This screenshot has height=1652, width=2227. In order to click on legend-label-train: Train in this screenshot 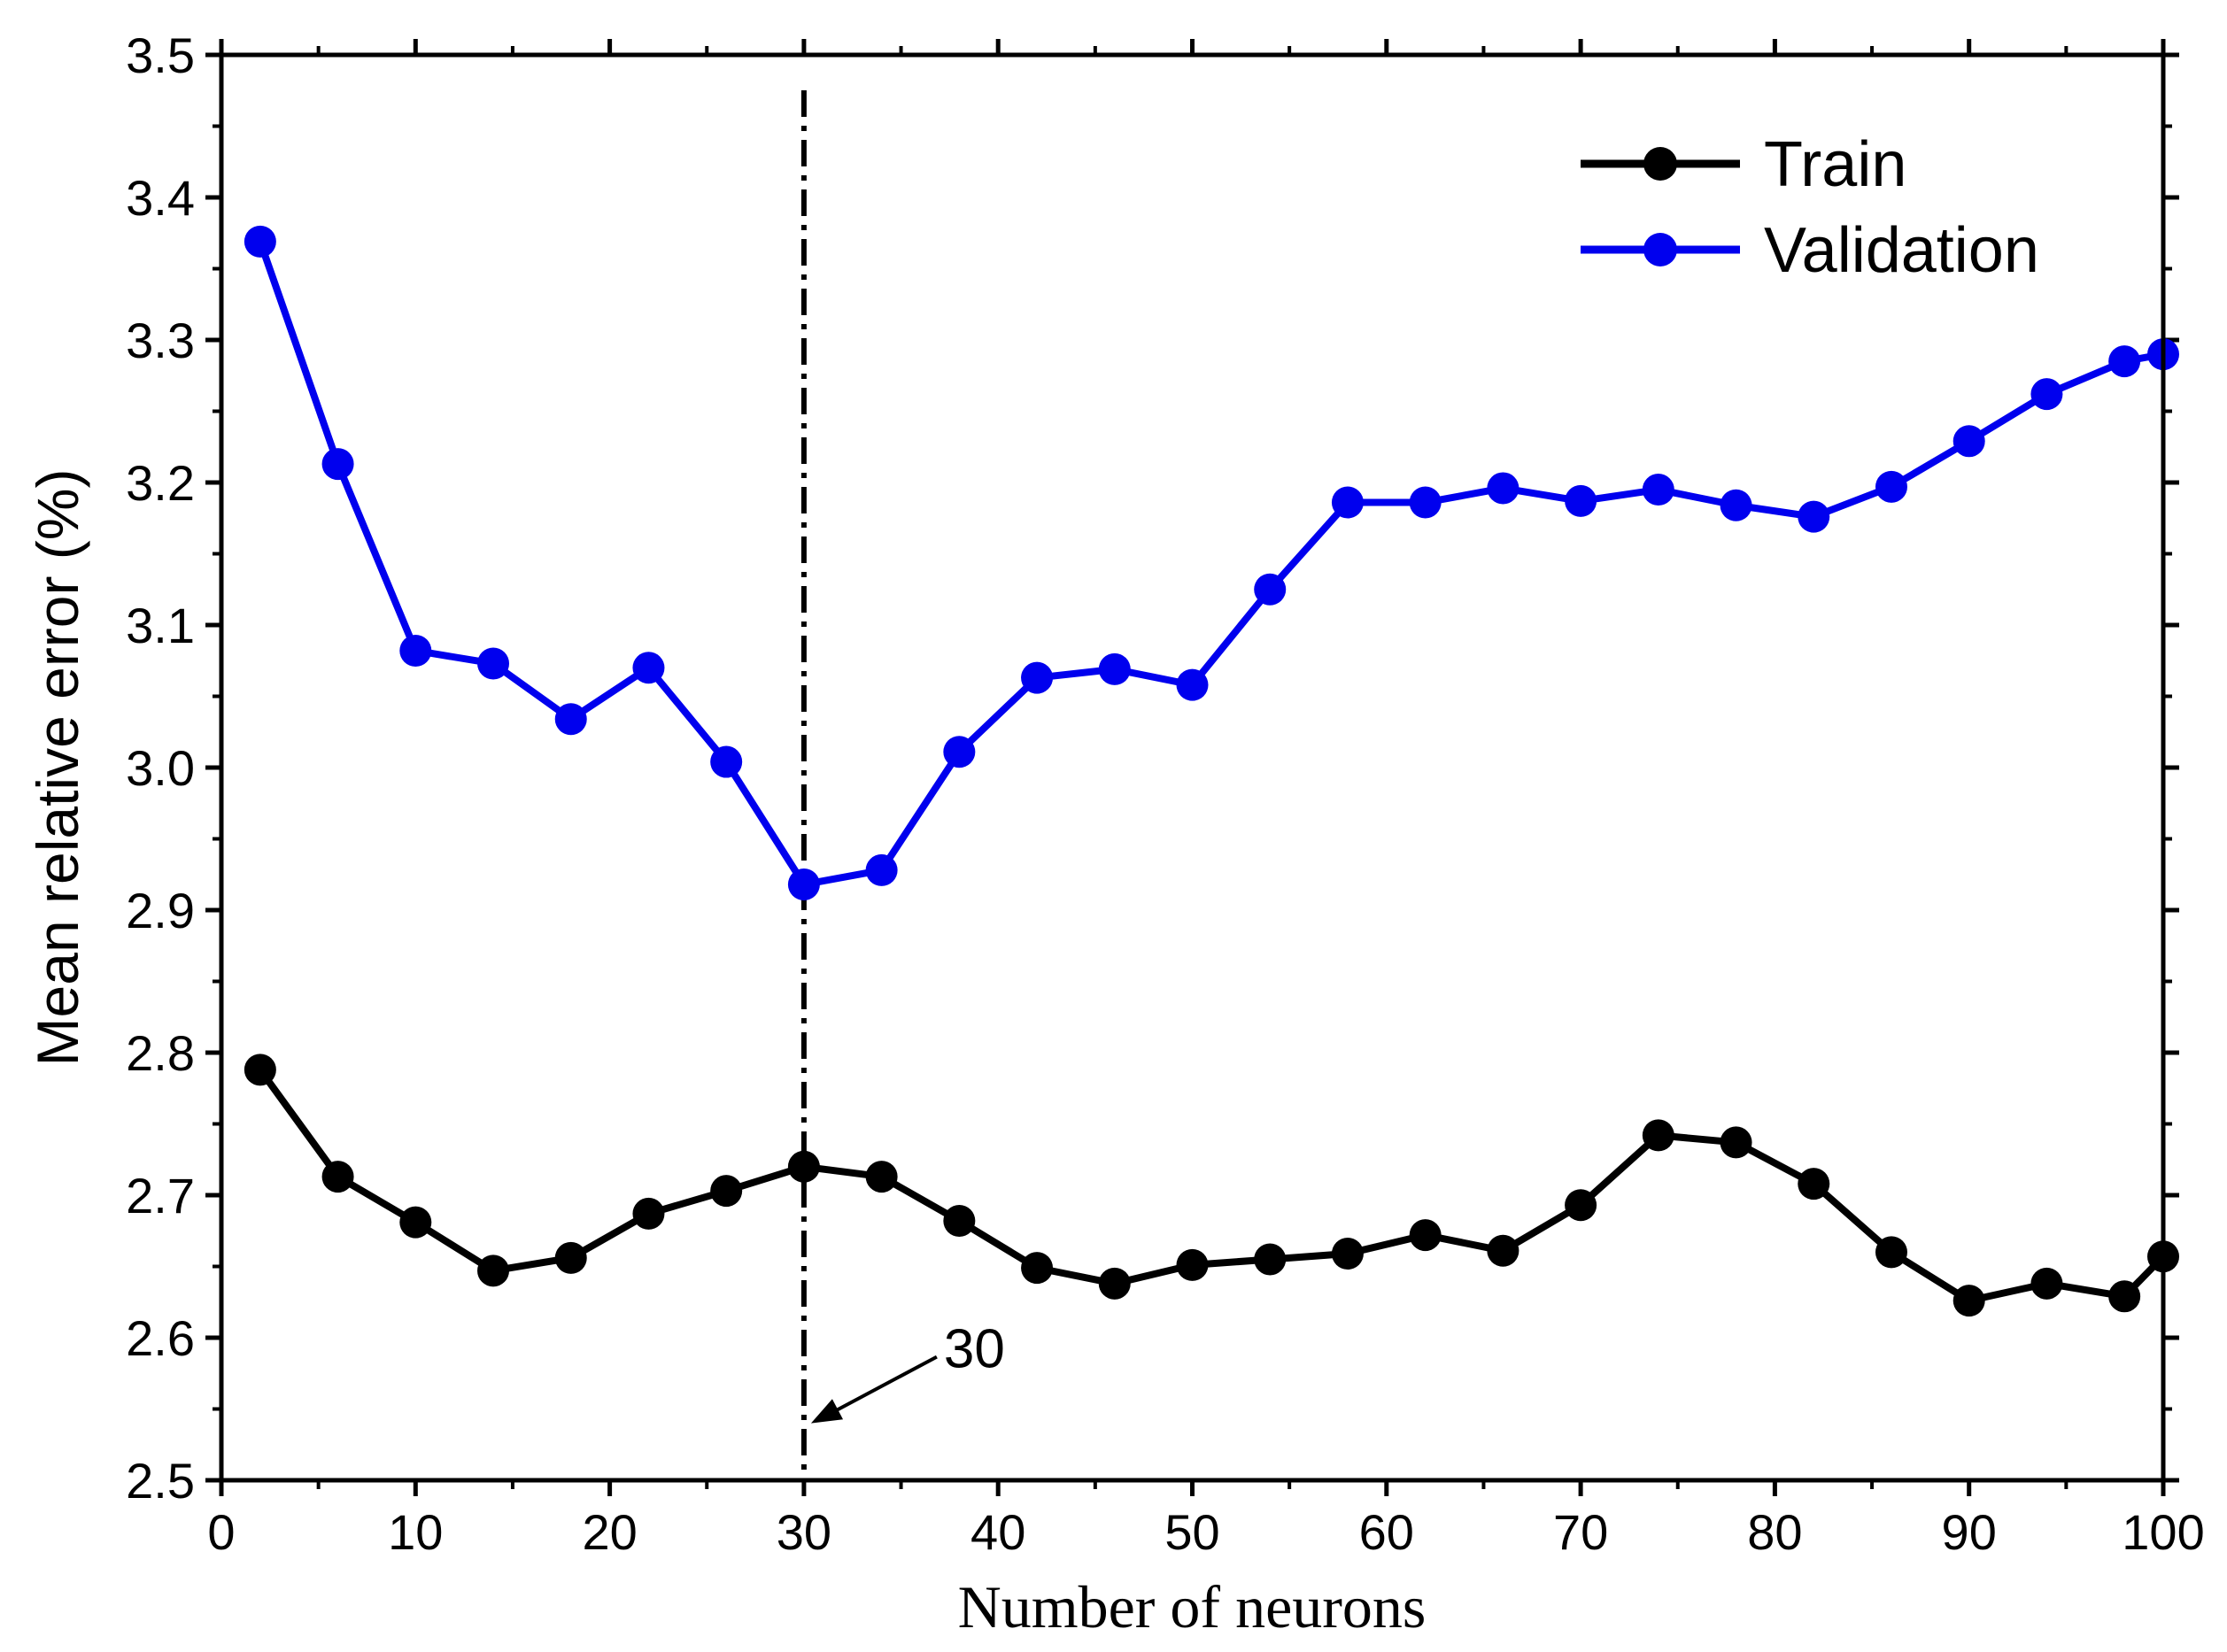, I will do `click(1835, 164)`.